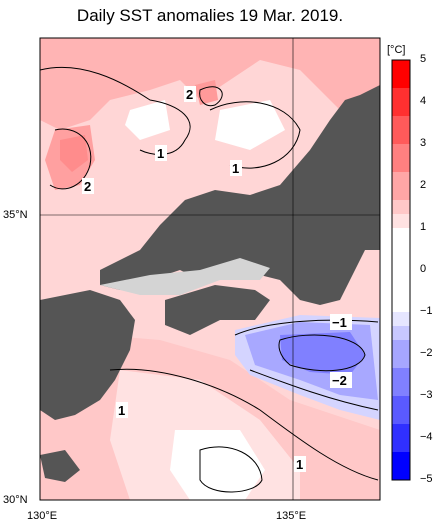  What do you see at coordinates (87, 355) in the screenshot?
I see `land-kyushu` at bounding box center [87, 355].